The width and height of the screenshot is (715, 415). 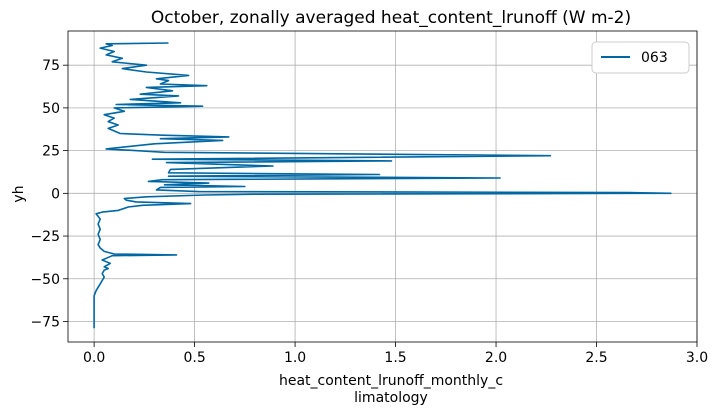 I want to click on x-axis-label-line2: limatology, so click(x=391, y=398).